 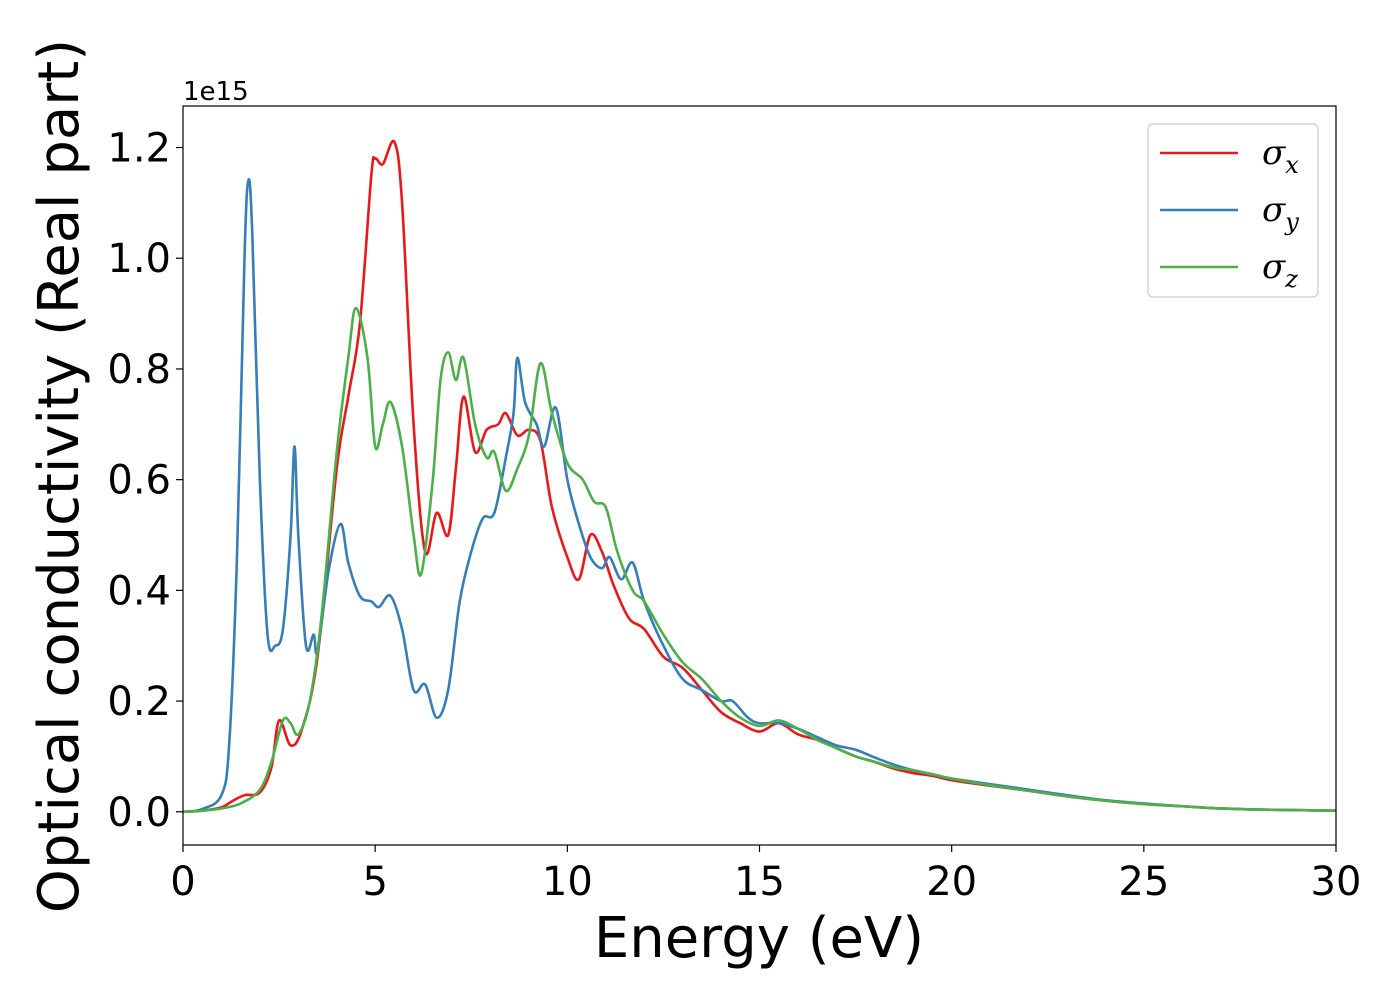 What do you see at coordinates (139, 591) in the screenshot?
I see `y-tick-label: 0.4` at bounding box center [139, 591].